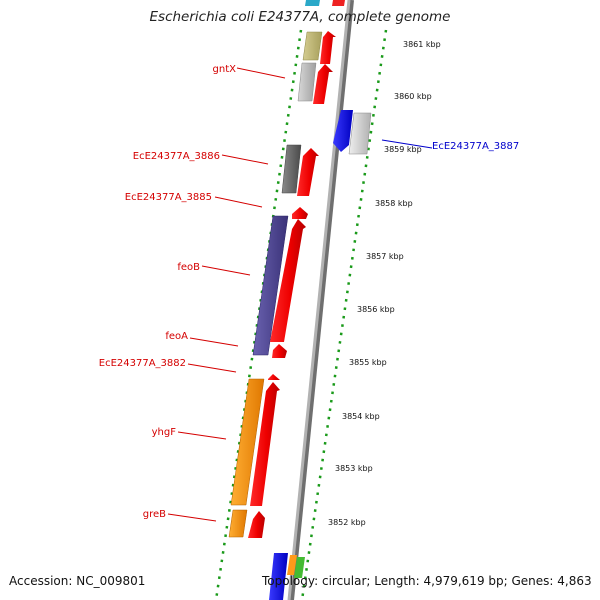  Describe the element at coordinates (288, 280) in the screenshot. I see `arrow-feoB` at that location.